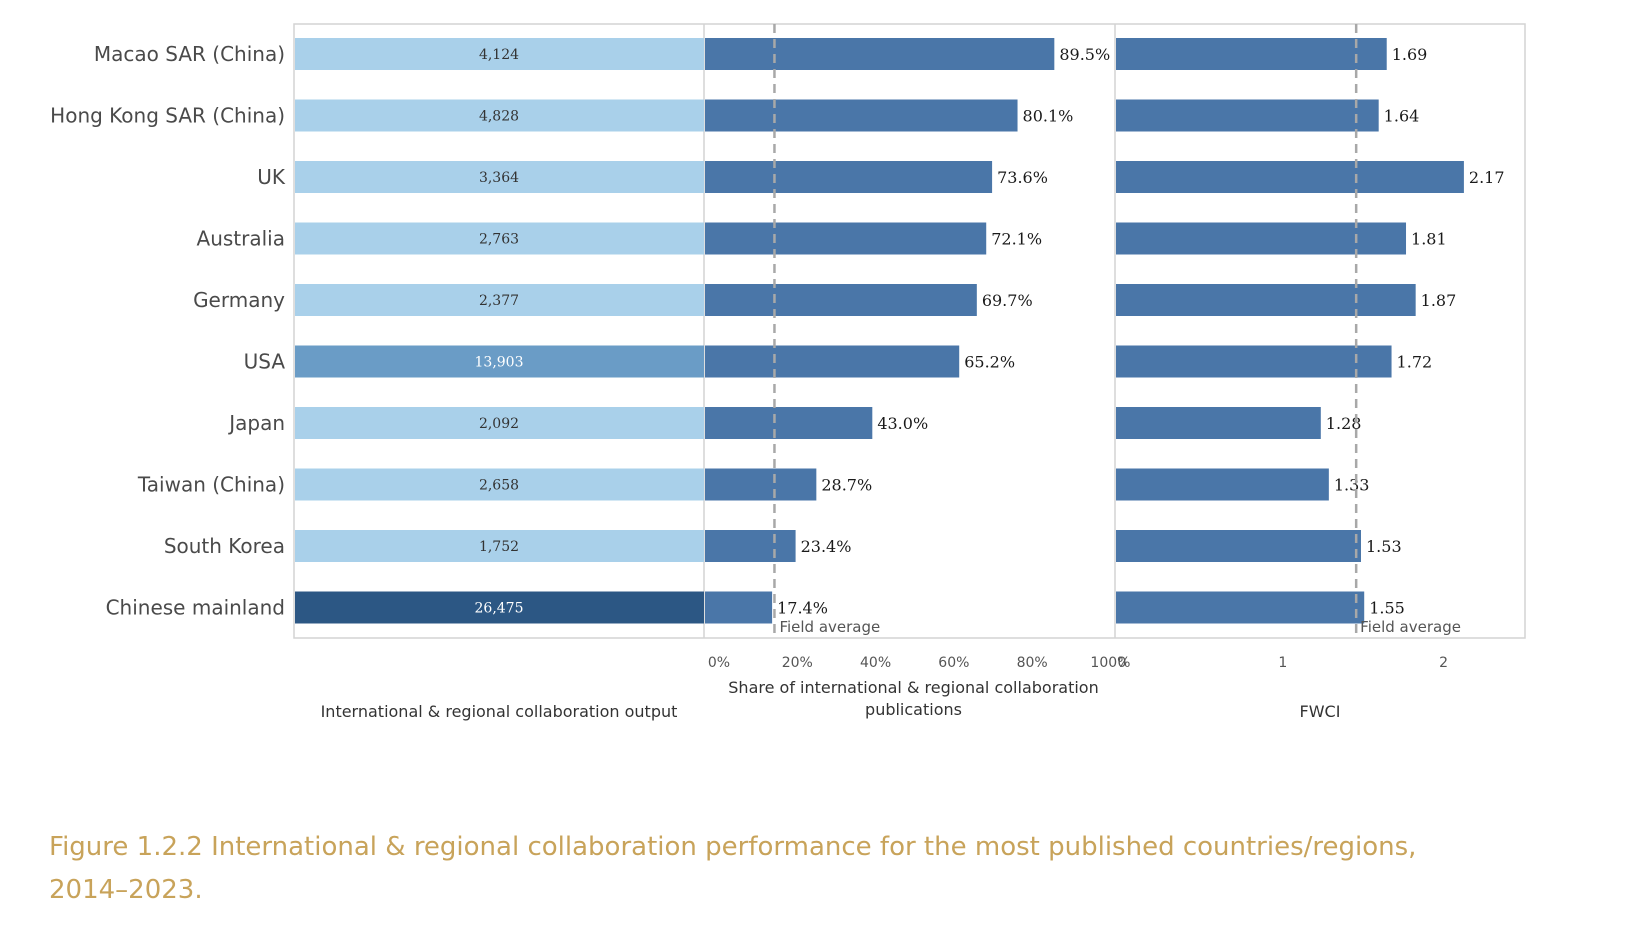 Image resolution: width=1630 pixels, height=936 pixels. I want to click on share-value-label: 73.6%, so click(1022, 177).